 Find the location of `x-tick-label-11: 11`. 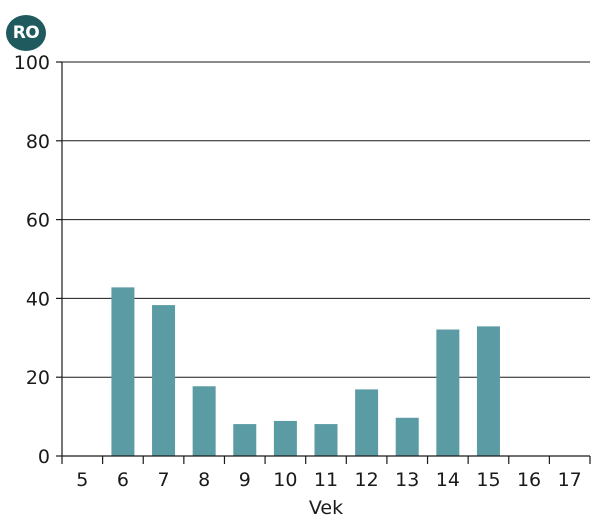

x-tick-label-11: 11 is located at coordinates (326, 480).